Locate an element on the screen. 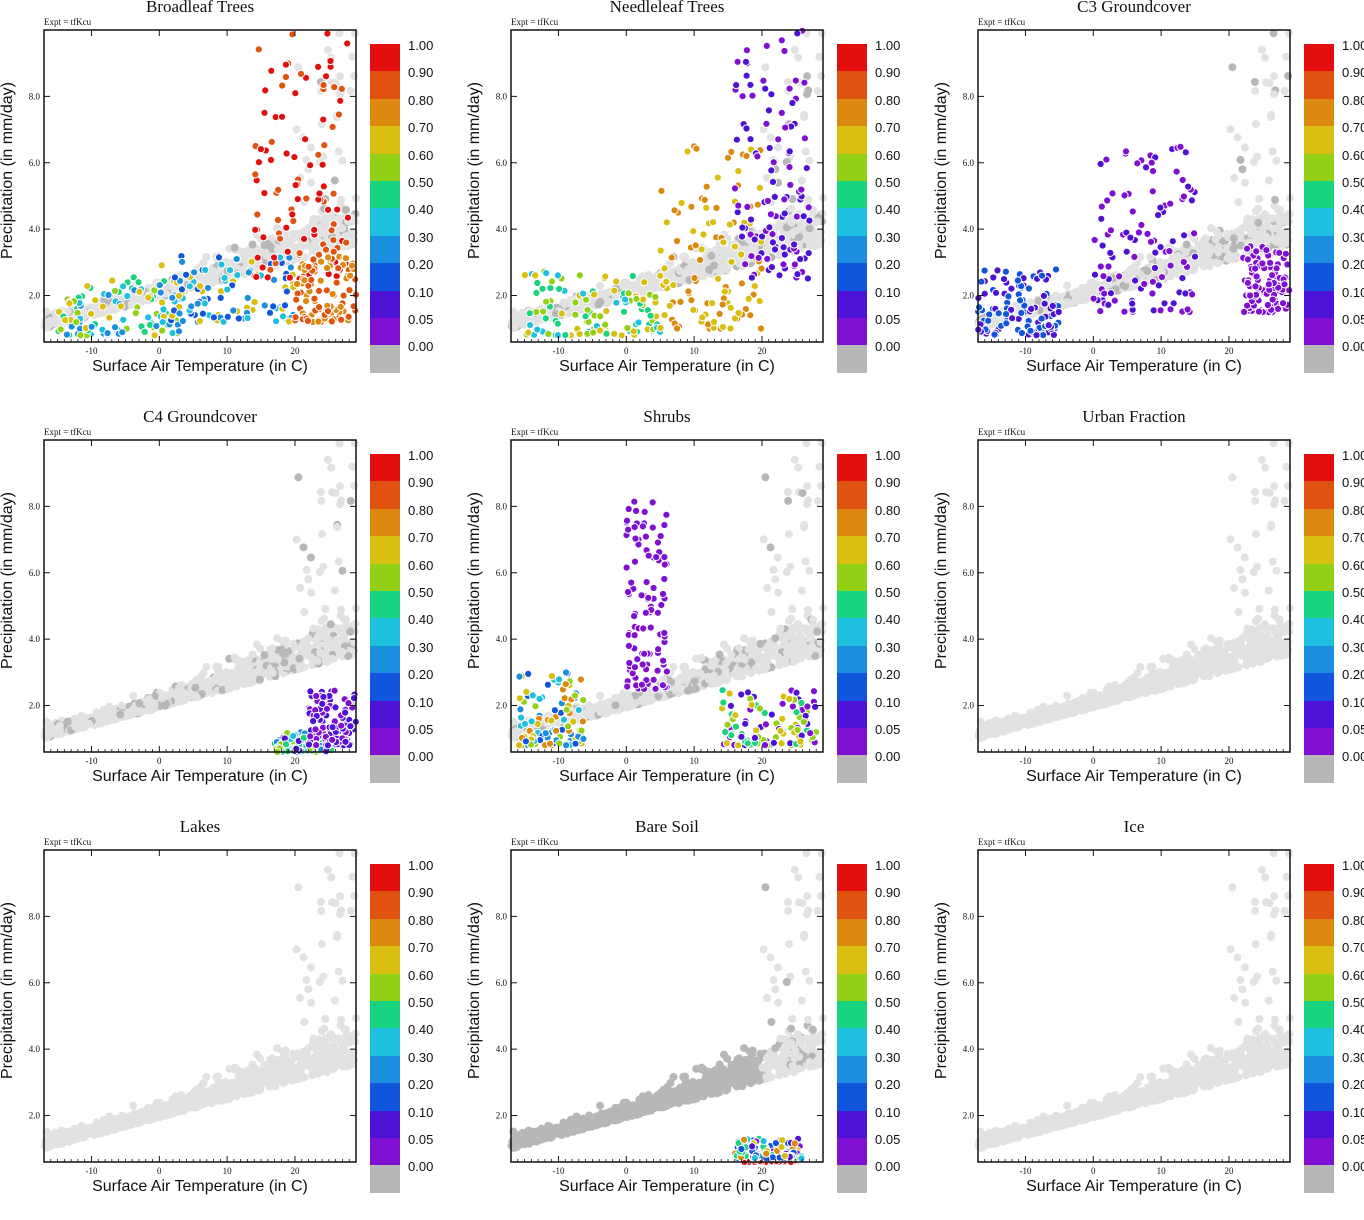 The width and height of the screenshot is (1364, 1220). y-tick-label: 8.0 is located at coordinates (35, 96).